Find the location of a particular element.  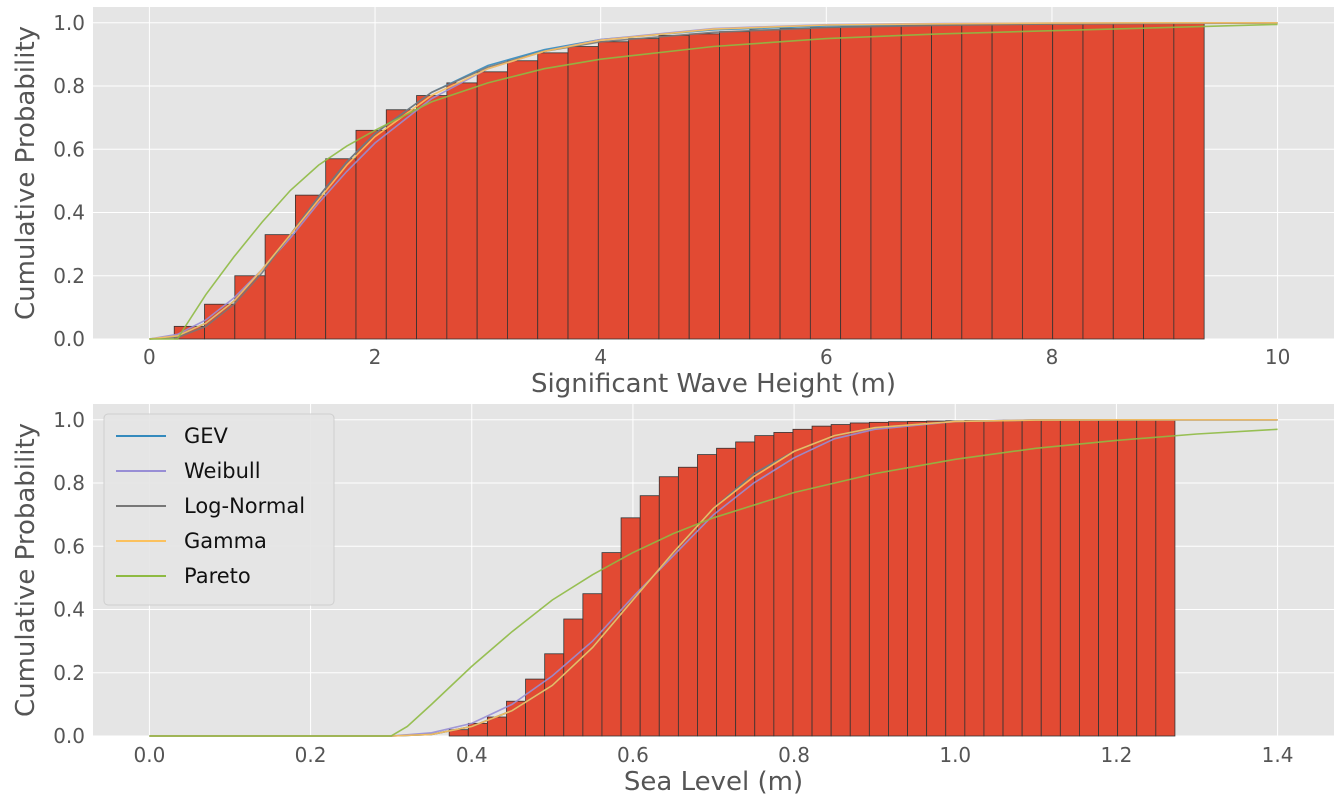

x-tick-label: 1.2 is located at coordinates (1117, 755).